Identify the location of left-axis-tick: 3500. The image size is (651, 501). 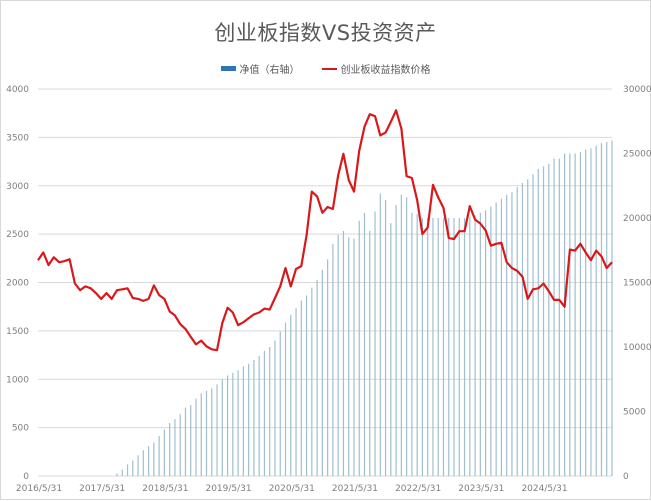
(17, 138).